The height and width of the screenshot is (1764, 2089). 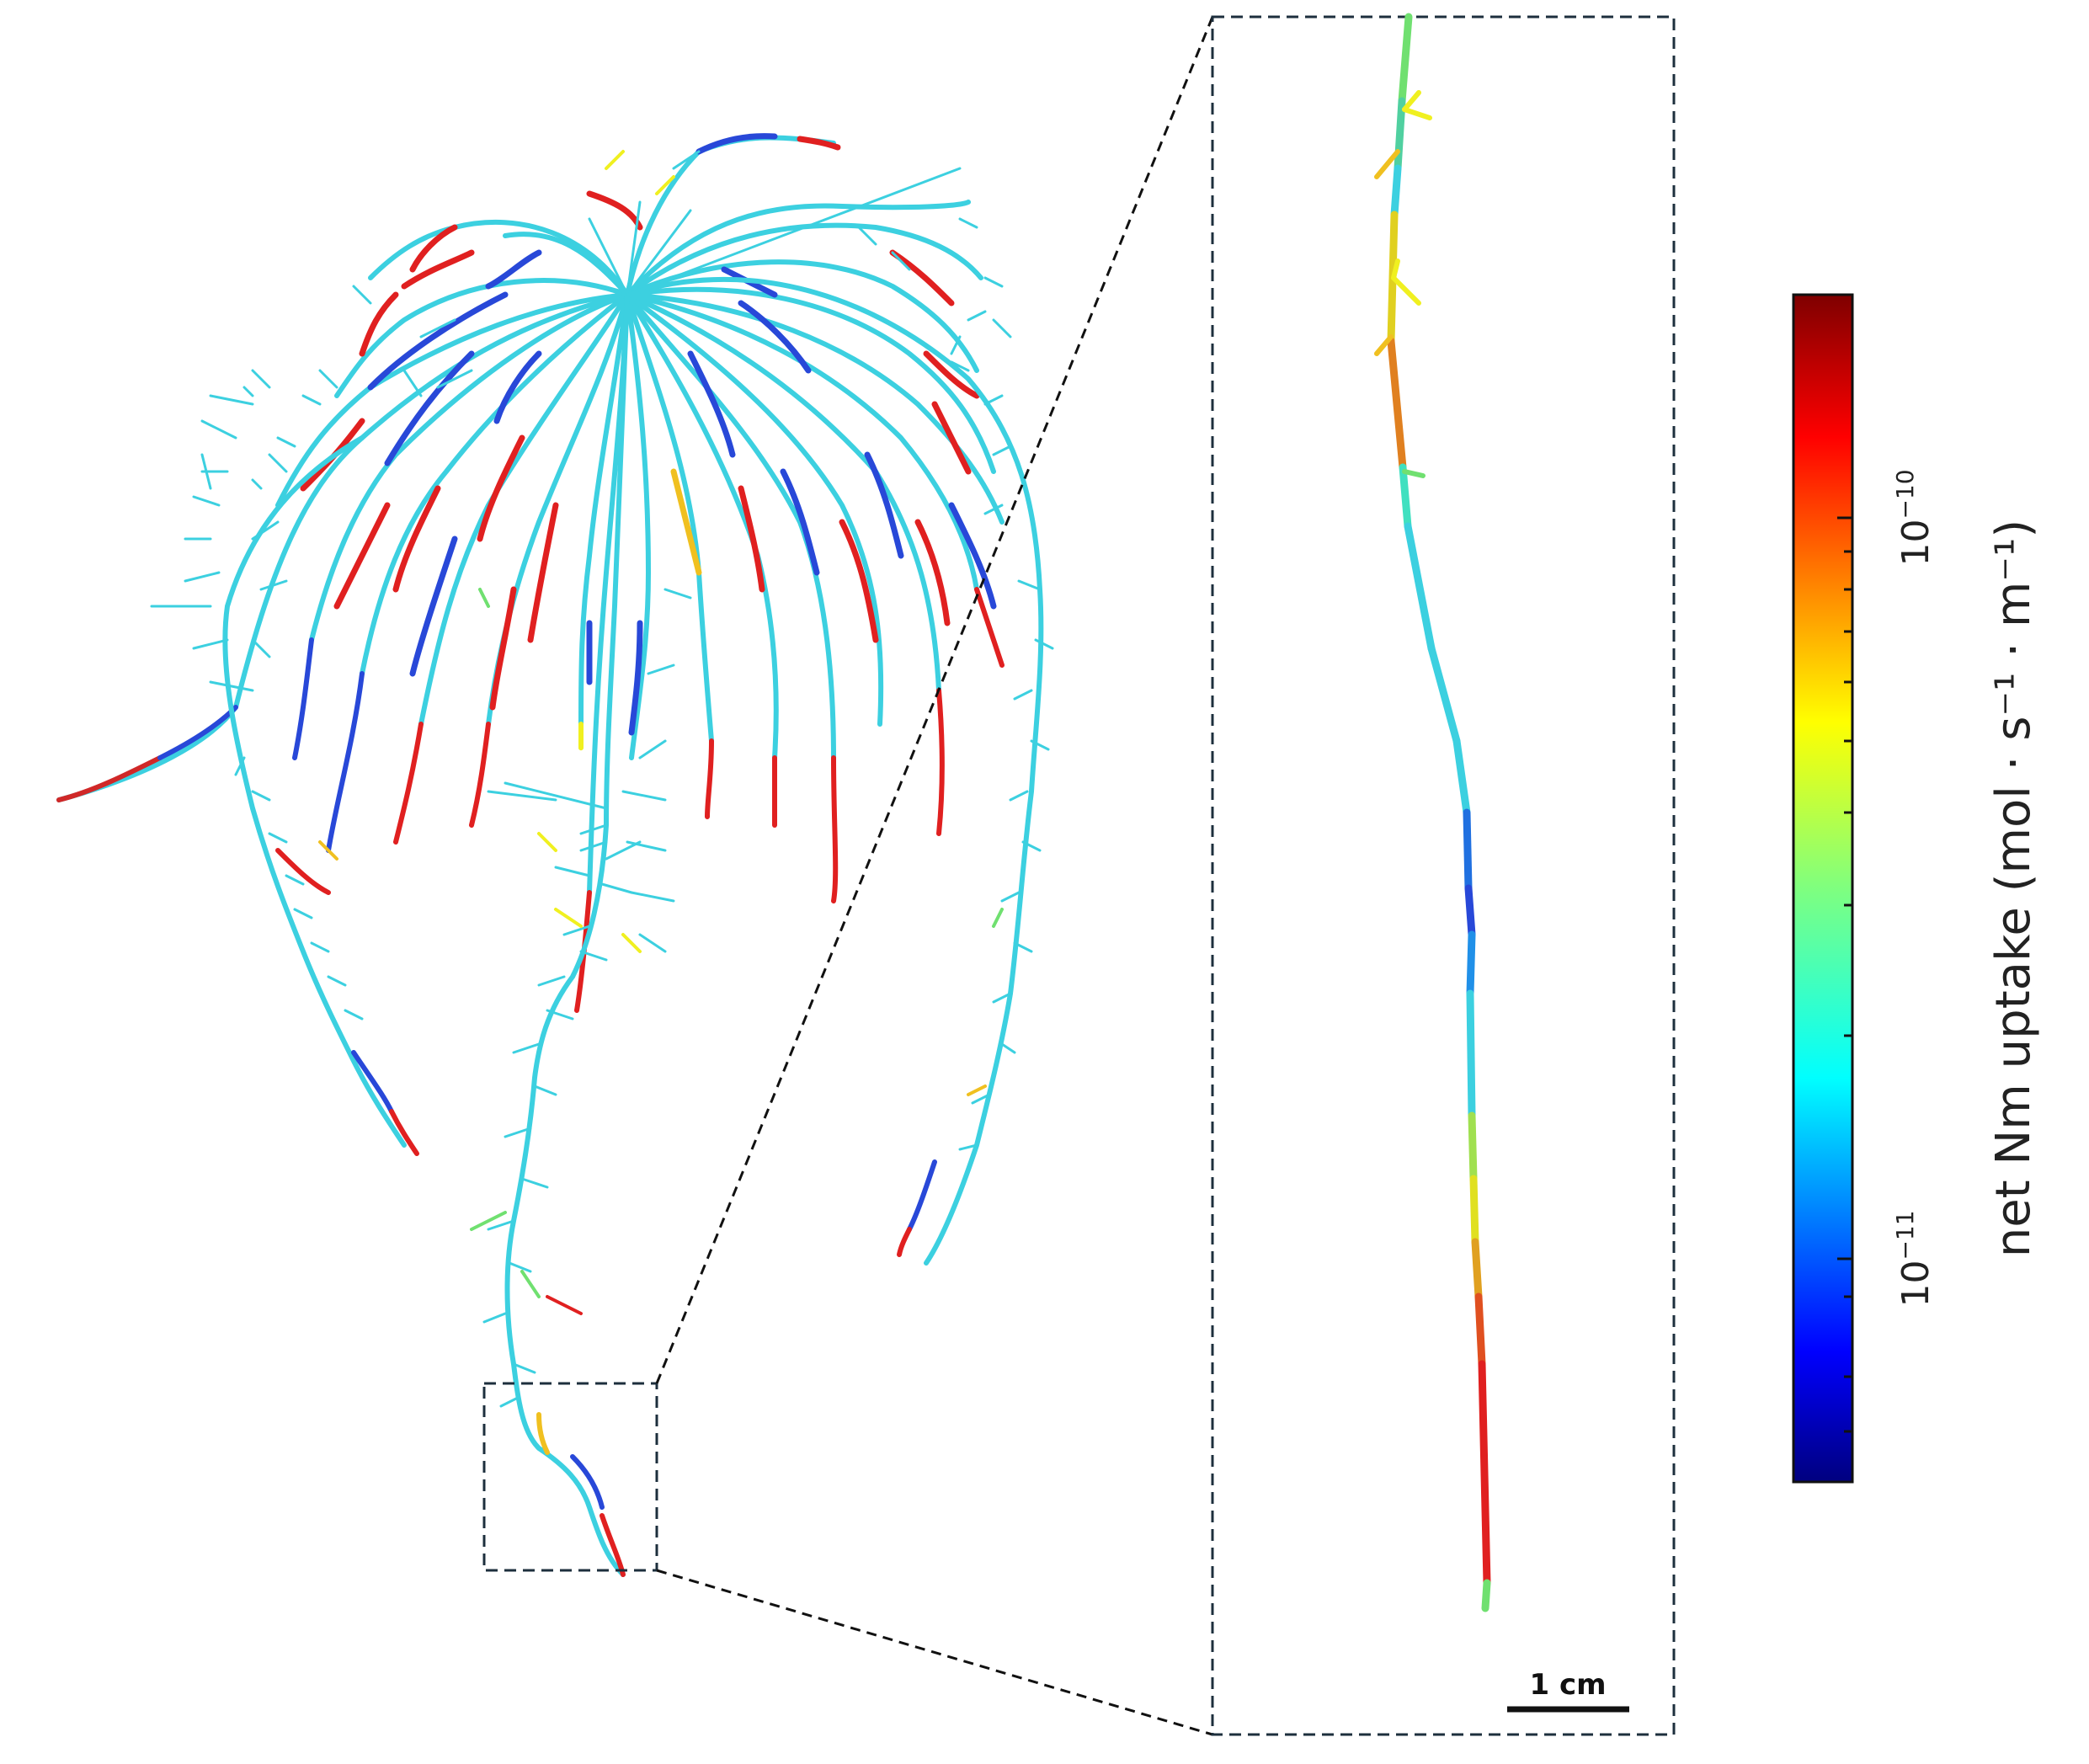 I want to click on scale-bar: 1 cm, so click(x=1568, y=1690).